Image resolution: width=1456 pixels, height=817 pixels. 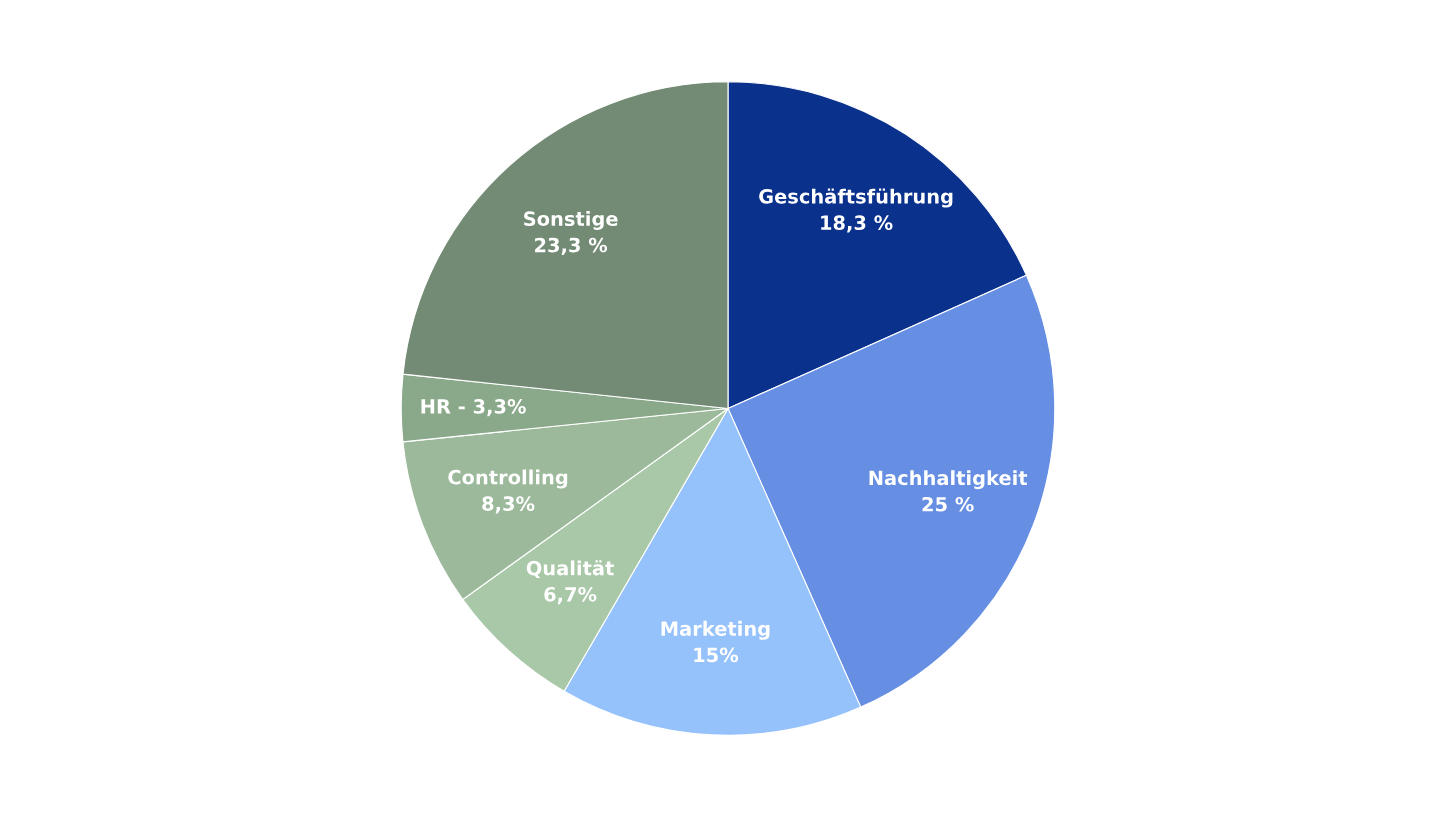 What do you see at coordinates (948, 480) in the screenshot?
I see `slice-label: Nachhaltigkeit` at bounding box center [948, 480].